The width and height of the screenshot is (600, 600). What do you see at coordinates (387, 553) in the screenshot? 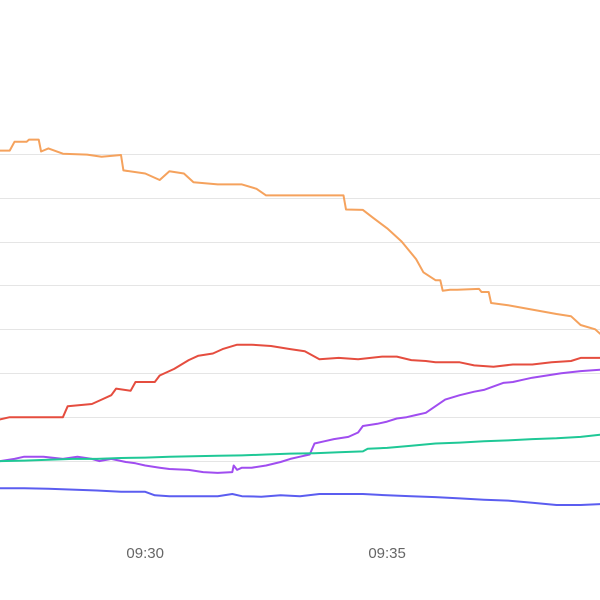
I see `x-tick-label-1: 09:35` at bounding box center [387, 553].